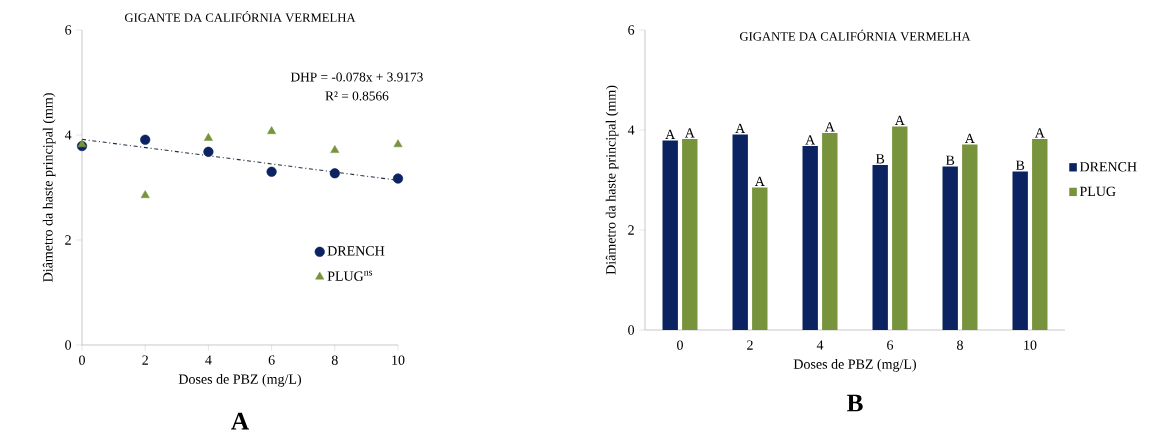 This screenshot has width=1158, height=439. Describe the element at coordinates (350, 275) in the screenshot. I see `legend-label: PLUG$^{ns}$` at that location.